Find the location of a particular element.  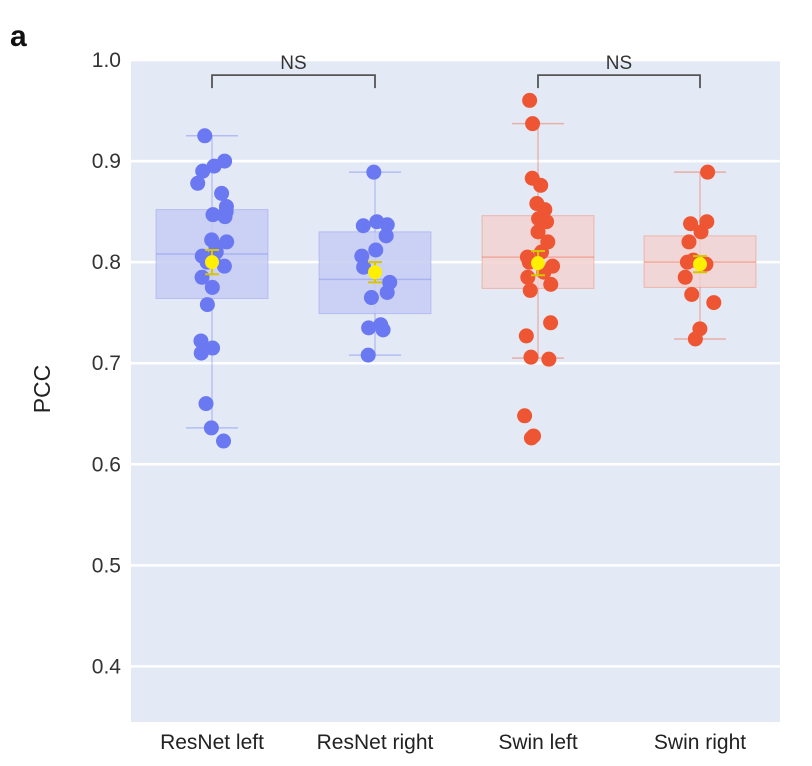

x-category-label: Swin right is located at coordinates (700, 742).